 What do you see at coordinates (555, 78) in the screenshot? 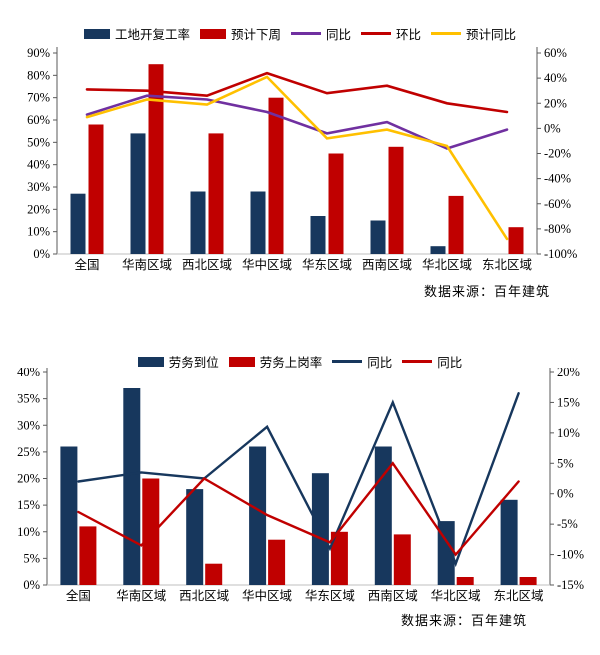
I see `right-axis-tick-label: 40%` at bounding box center [555, 78].